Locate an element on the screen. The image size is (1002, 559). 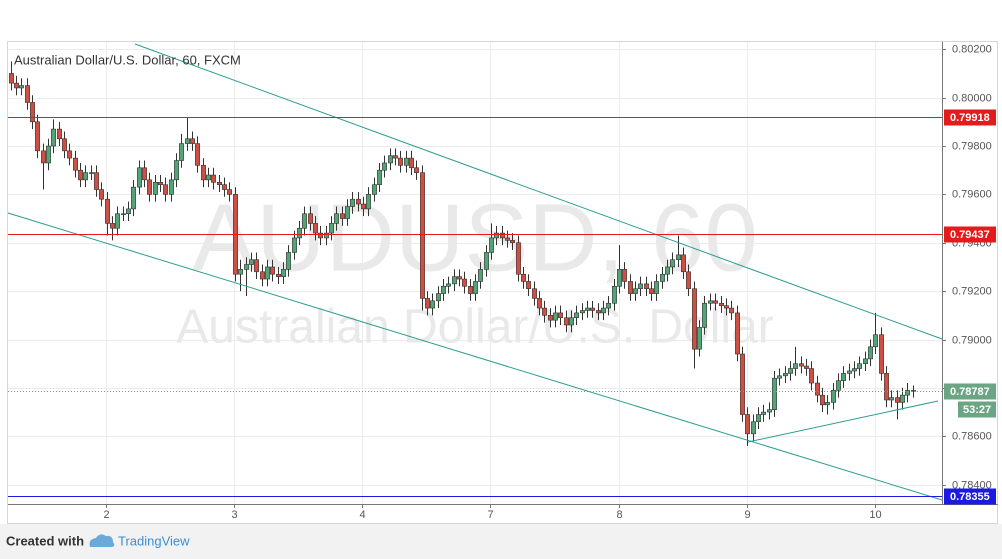
y-tick-label: 0.79000 is located at coordinates (972, 340).